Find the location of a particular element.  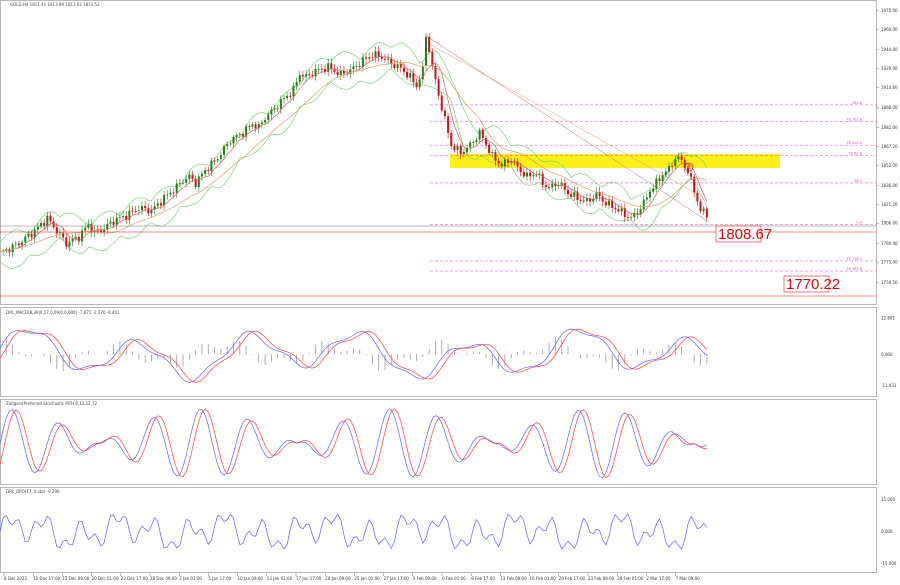

pattern-marker-circle is located at coordinates (689, 167).